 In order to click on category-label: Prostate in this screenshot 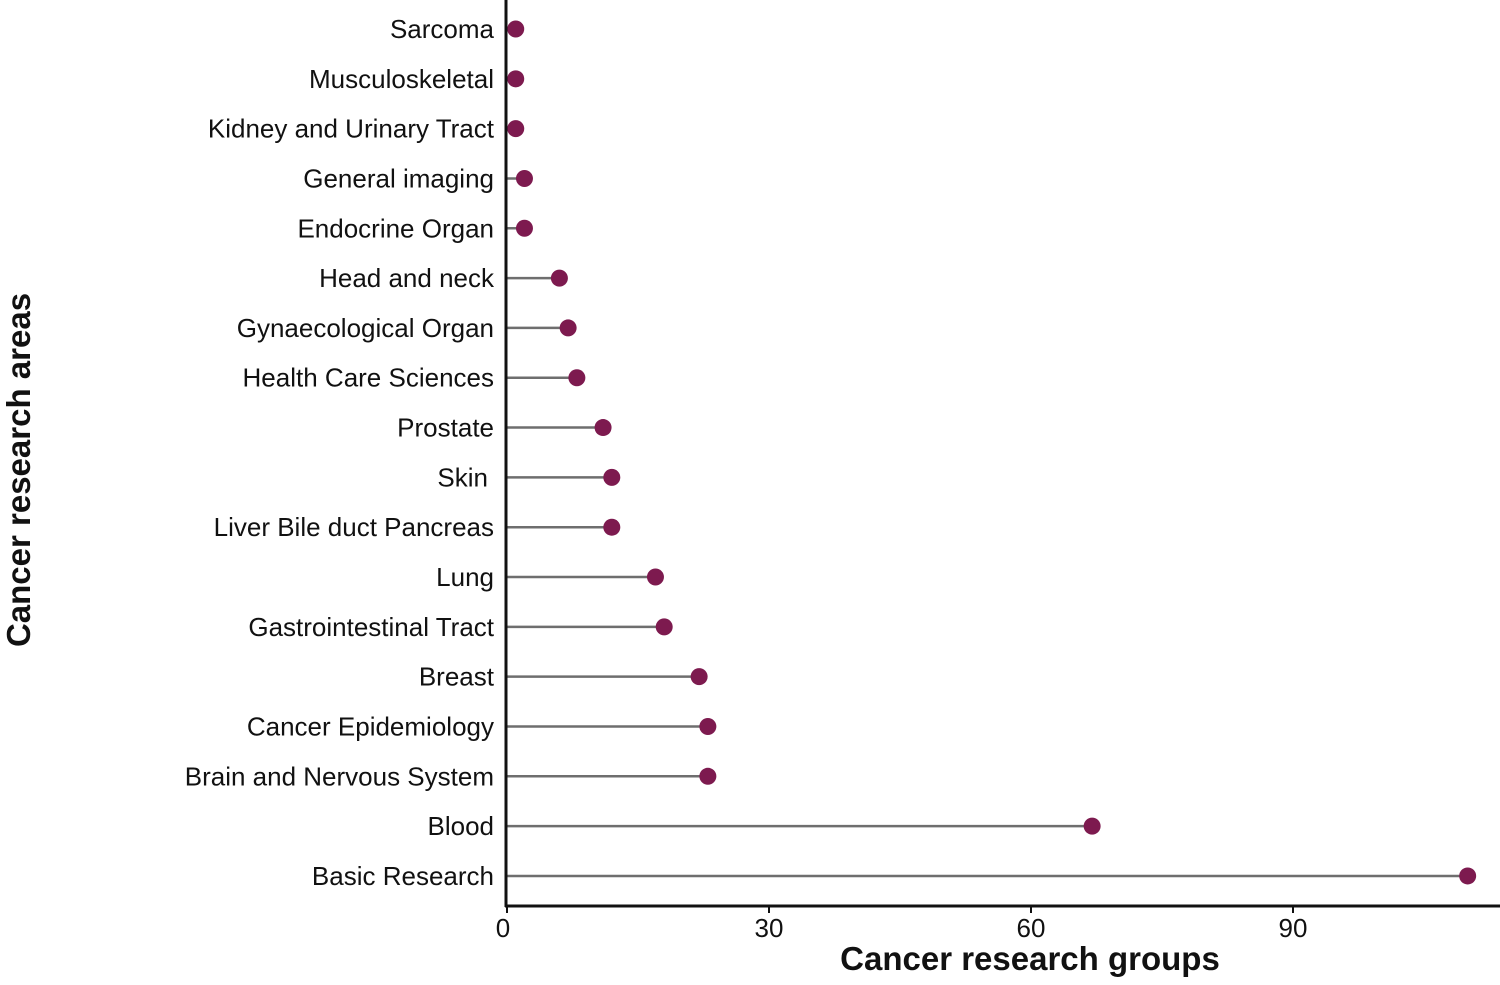, I will do `click(445, 428)`.